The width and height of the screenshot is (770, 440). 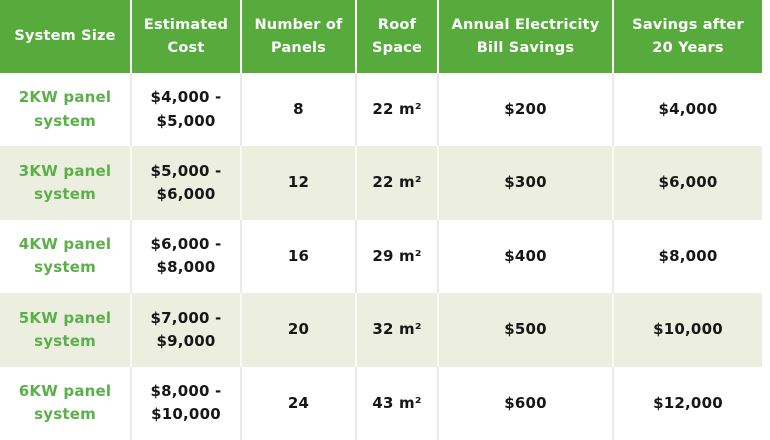 I want to click on cell-estimated-cost: $5,000 - $6,000, so click(x=185, y=183).